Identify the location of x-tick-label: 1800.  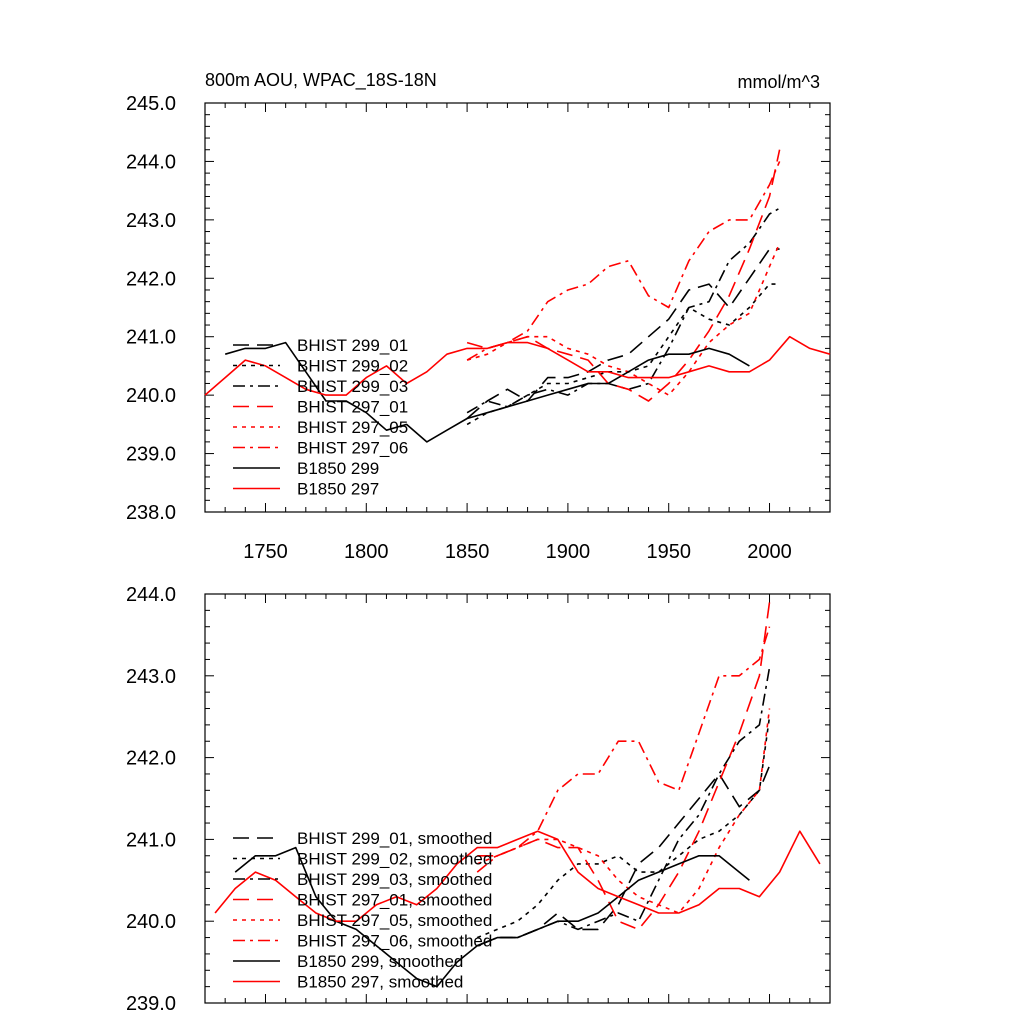
(366, 552).